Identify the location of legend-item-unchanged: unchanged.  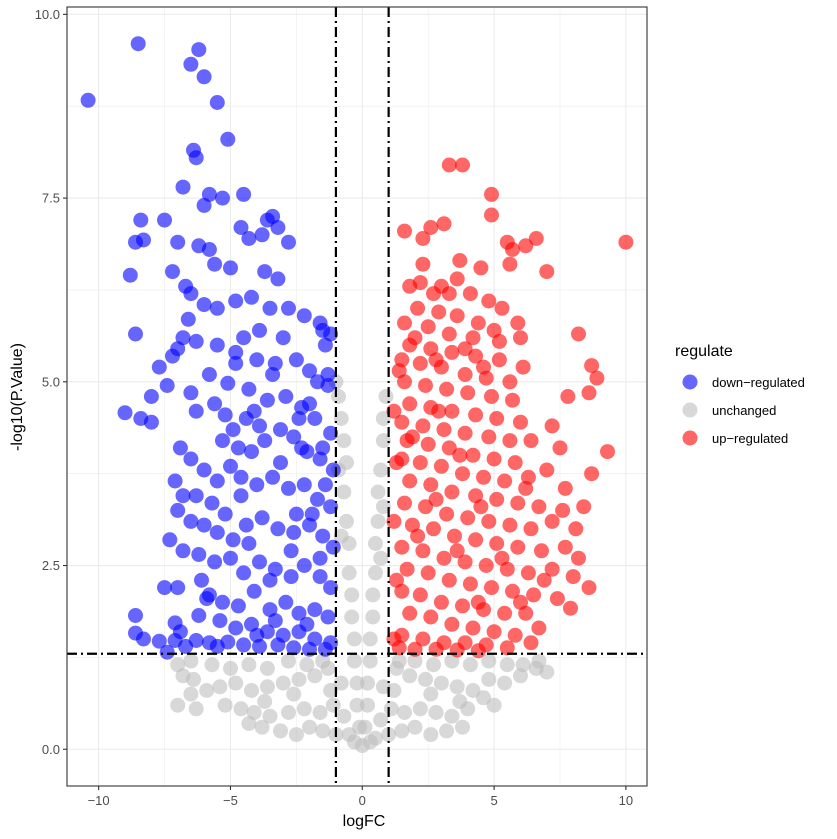
(729, 410).